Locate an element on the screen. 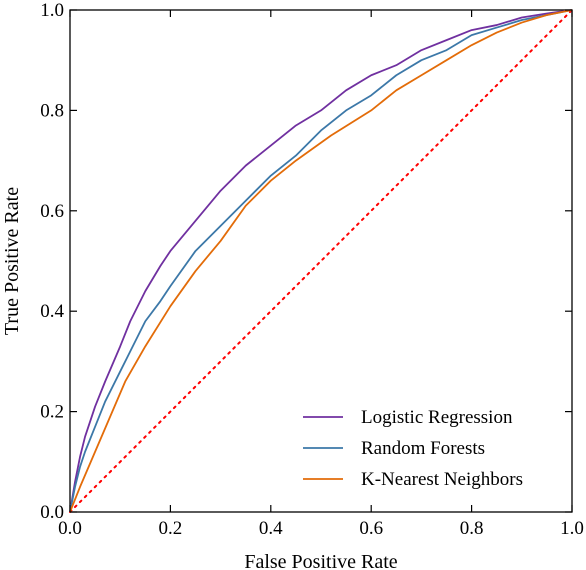  x-tick-label: 0.8 is located at coordinates (472, 528).